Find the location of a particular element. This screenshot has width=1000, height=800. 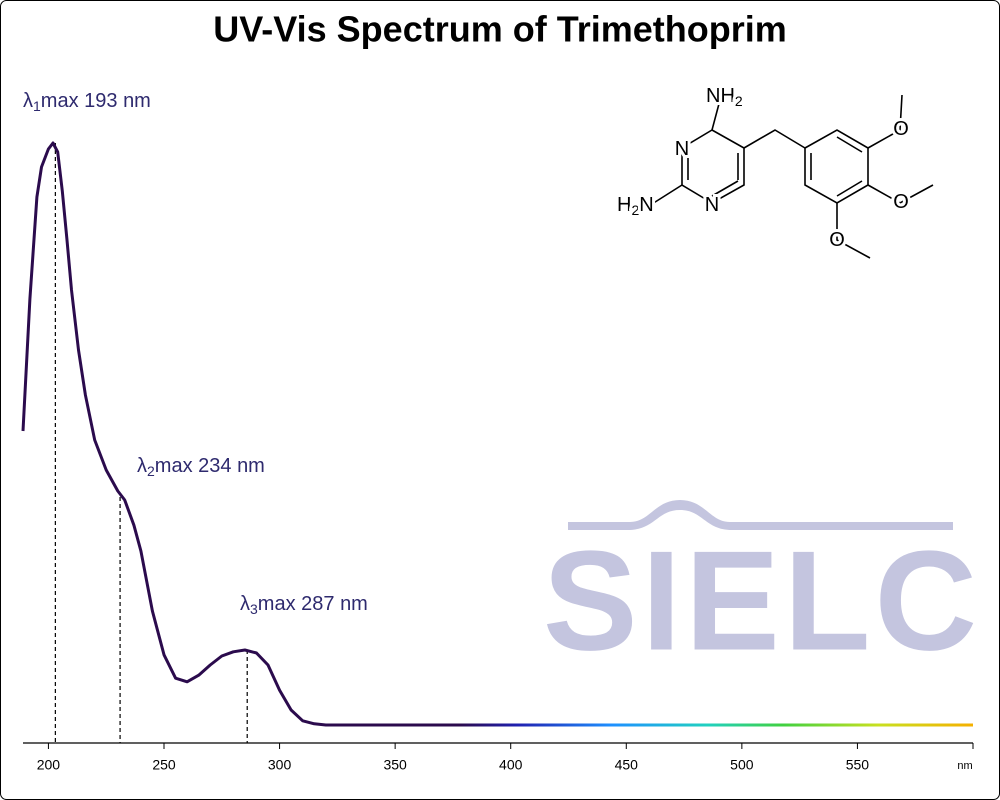

structure is located at coordinates (792, 176).